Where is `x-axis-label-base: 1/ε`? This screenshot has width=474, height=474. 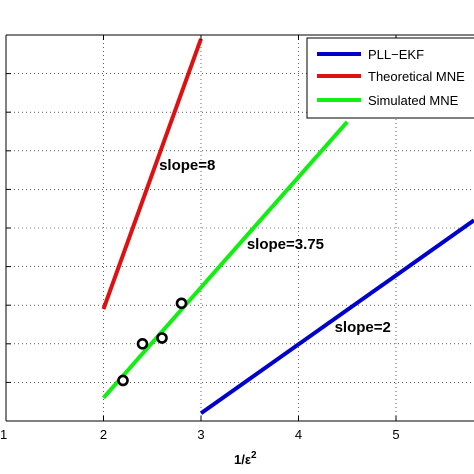 x-axis-label-base: 1/ε is located at coordinates (242, 459).